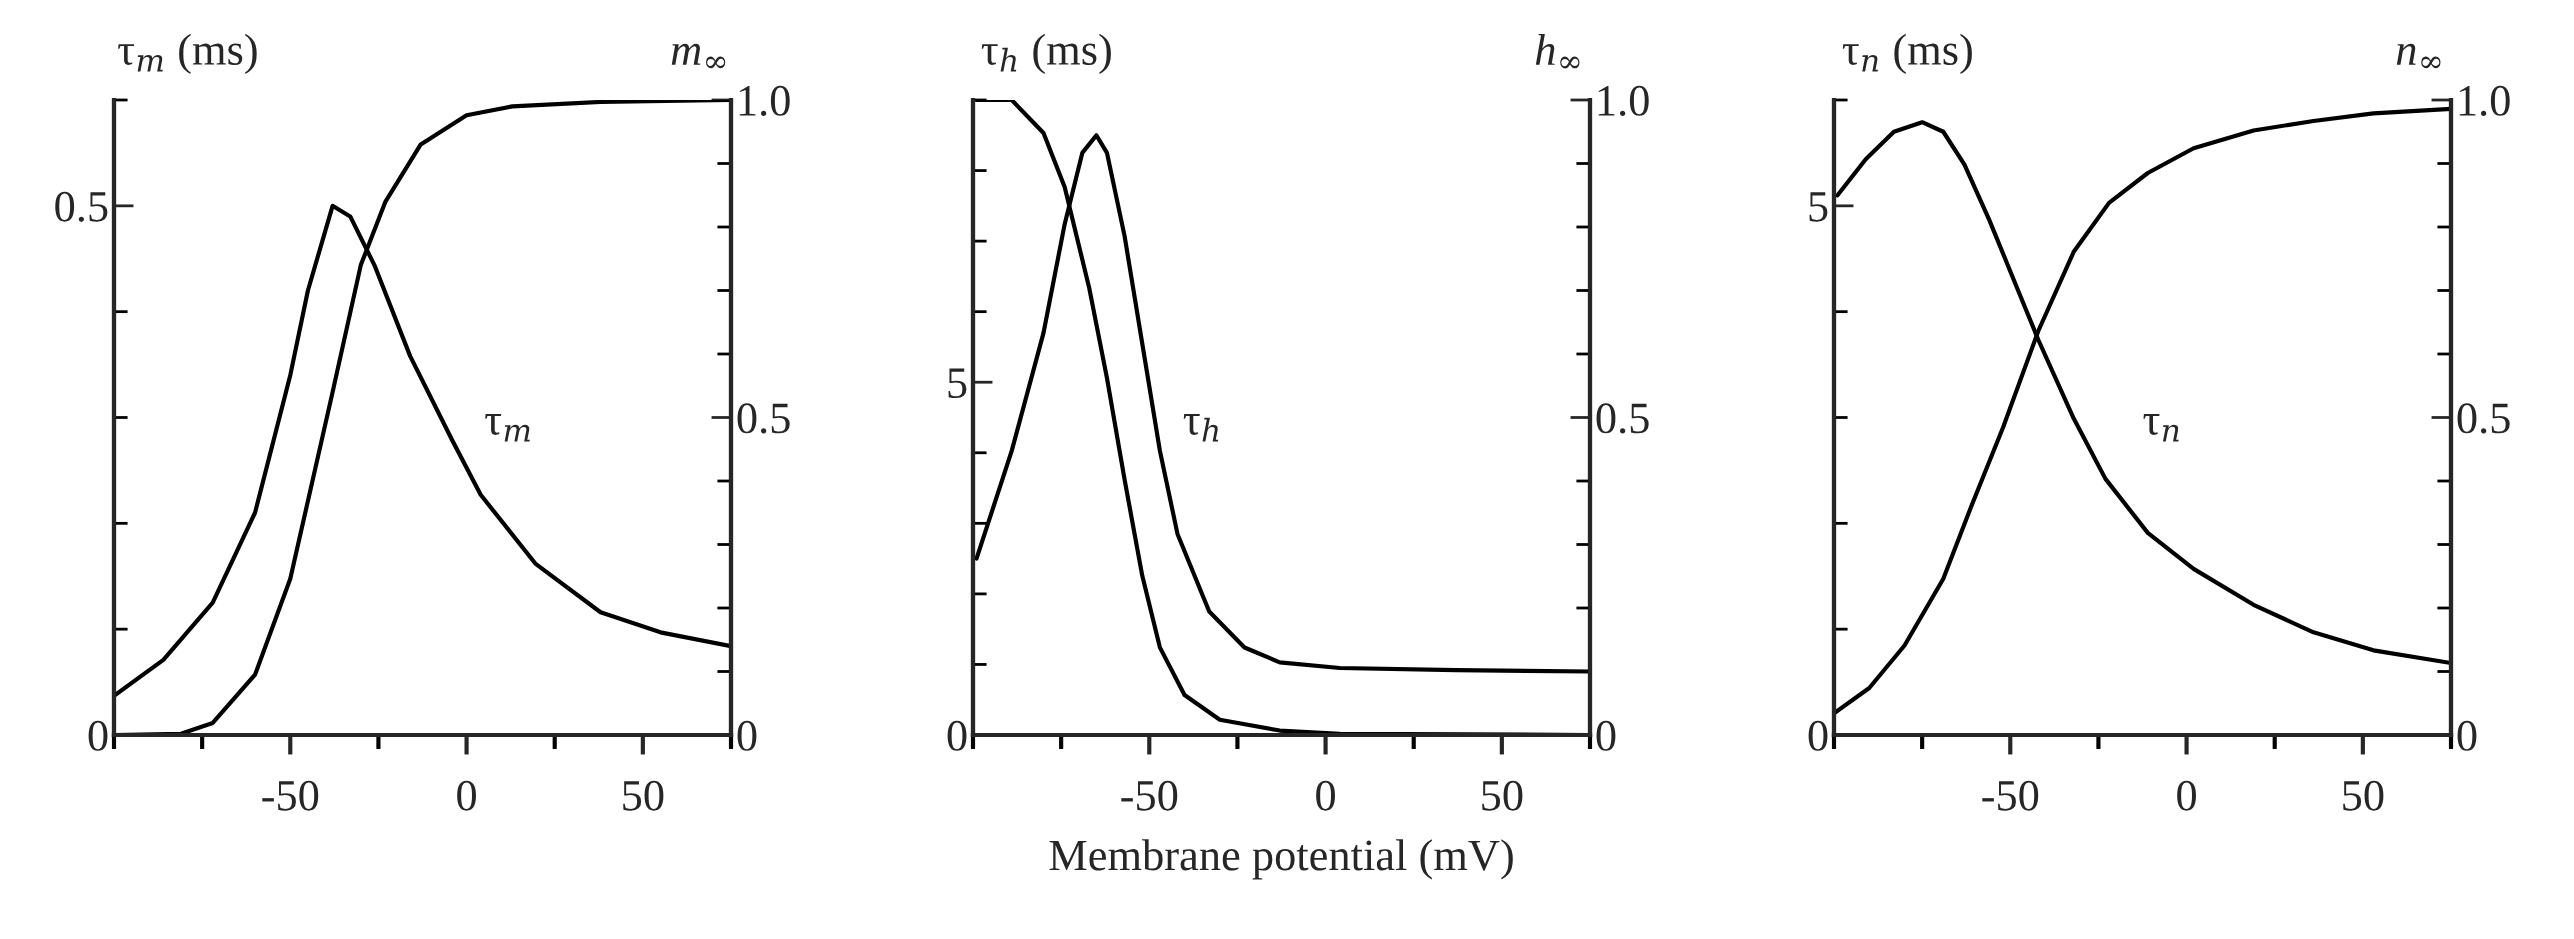 The height and width of the screenshot is (939, 2574). What do you see at coordinates (507, 428) in the screenshot?
I see `annotation: τ$_{m}$` at bounding box center [507, 428].